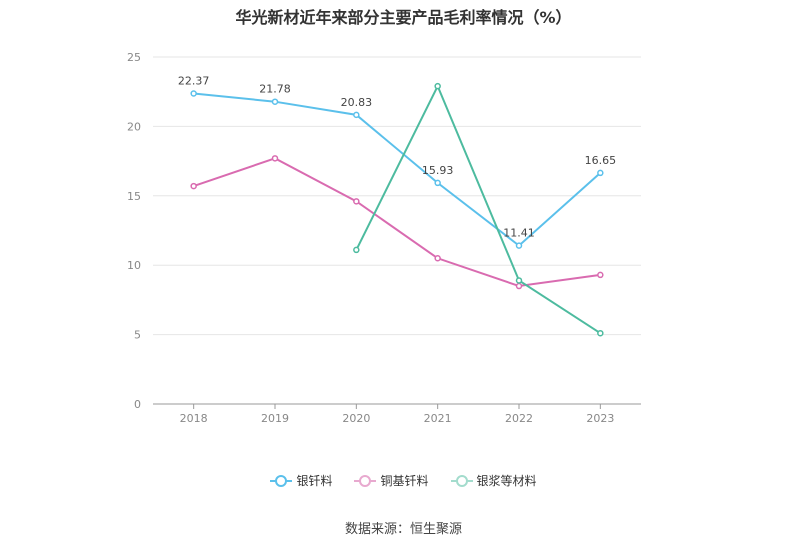  I want to click on y-tick-label: 0, so click(137, 404).